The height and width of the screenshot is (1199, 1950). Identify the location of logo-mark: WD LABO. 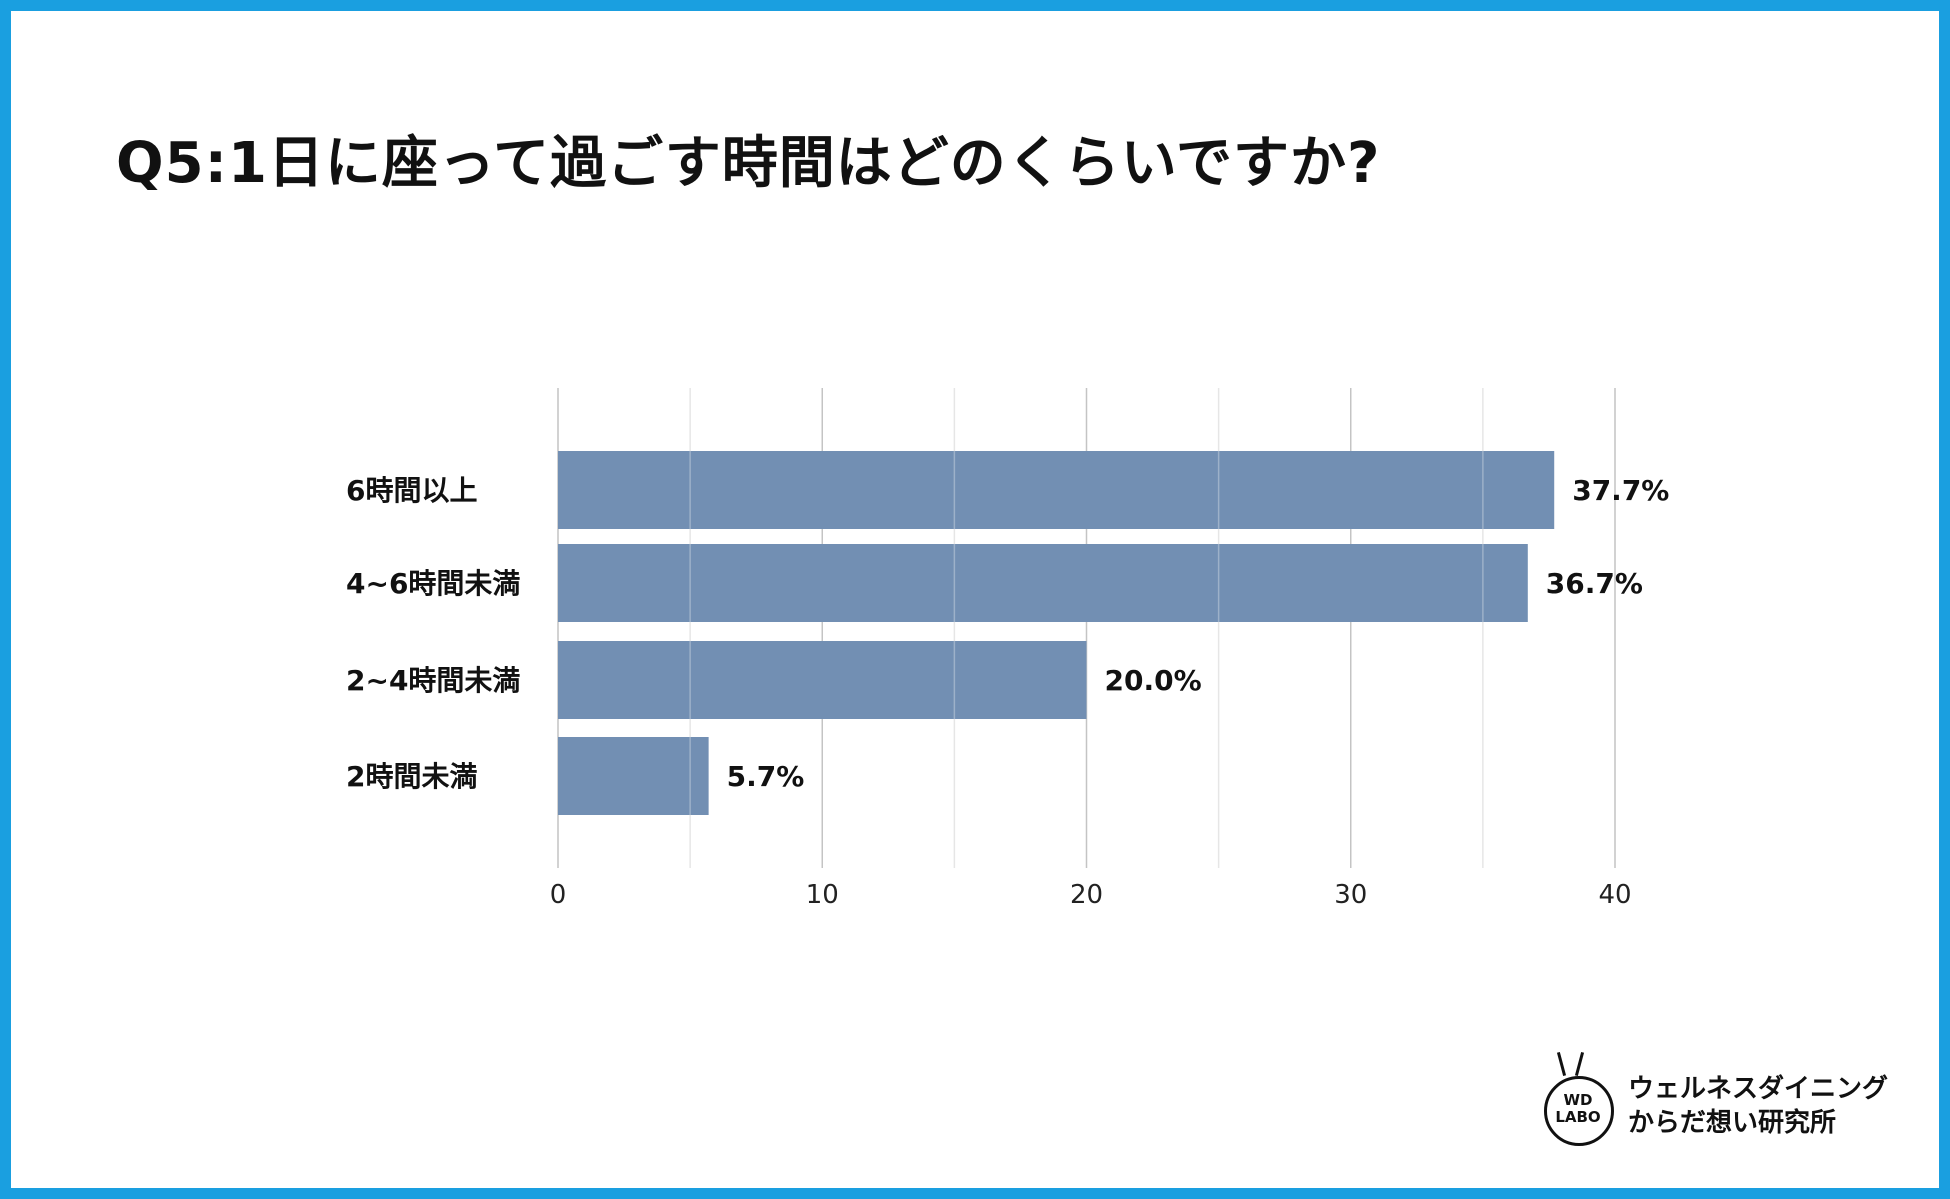
(1578, 1109).